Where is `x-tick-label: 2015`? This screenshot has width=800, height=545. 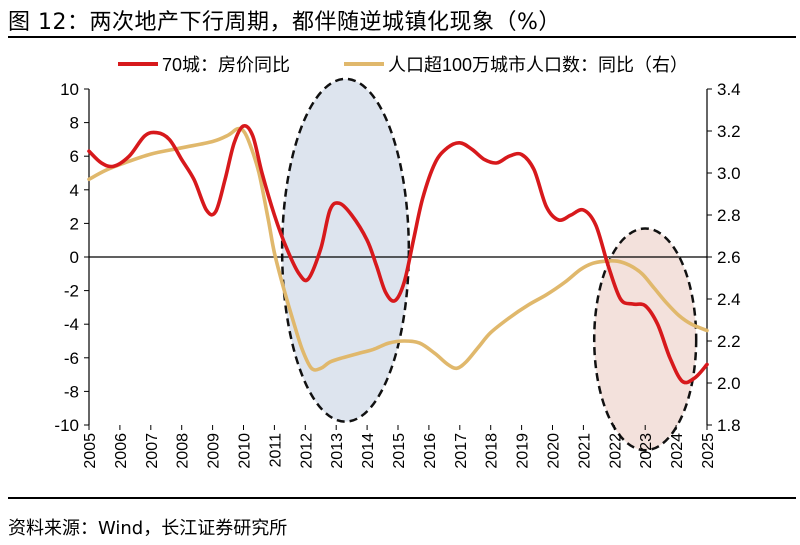 x-tick-label: 2015 is located at coordinates (399, 451).